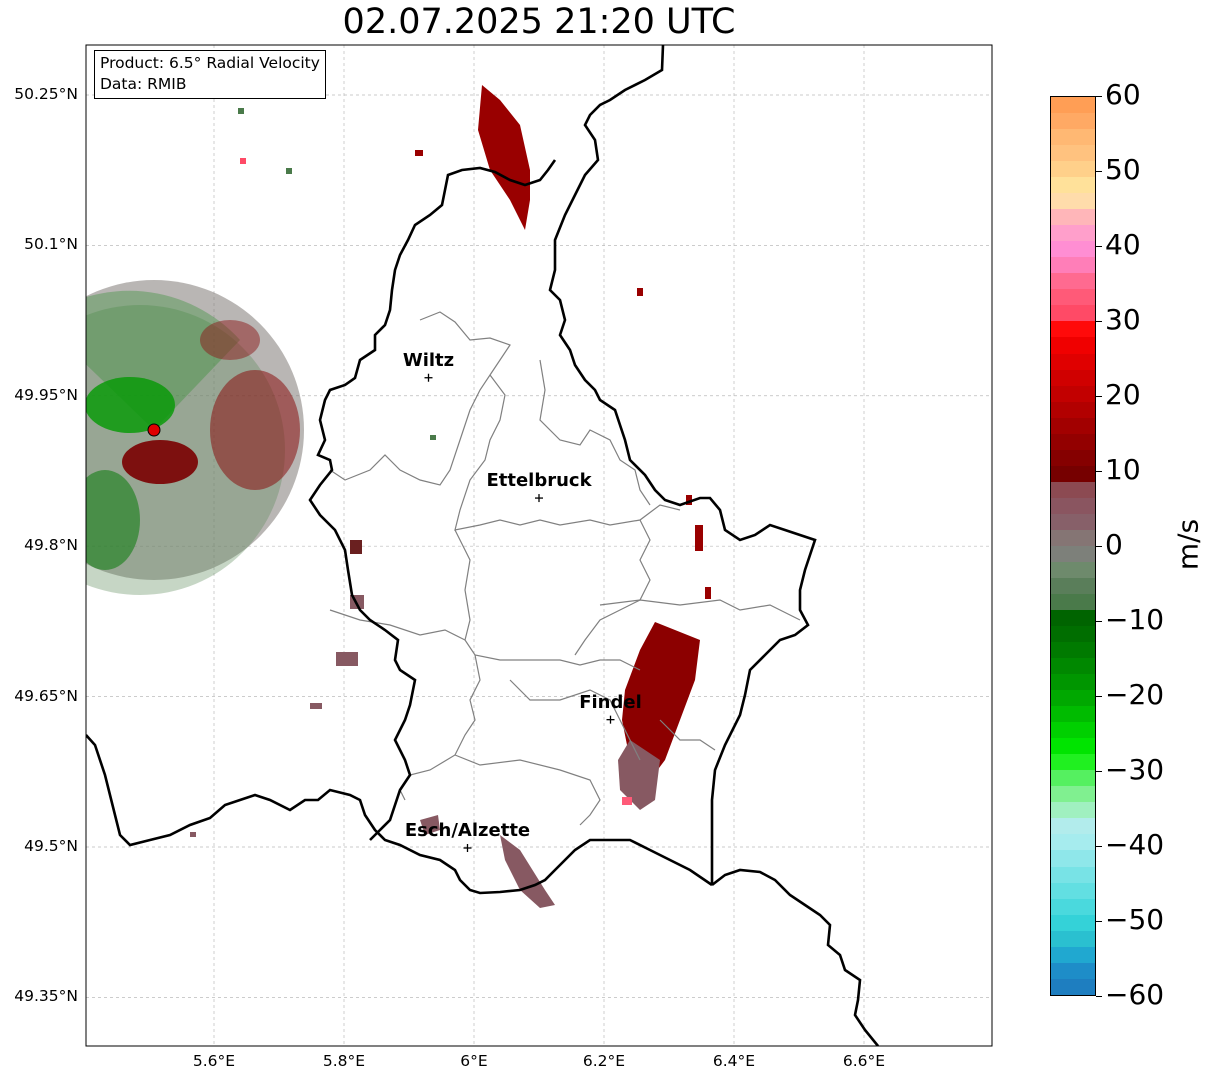 The height and width of the screenshot is (1081, 1207). Describe the element at coordinates (474, 1061) in the screenshot. I see `lon-label: 6°E` at that location.